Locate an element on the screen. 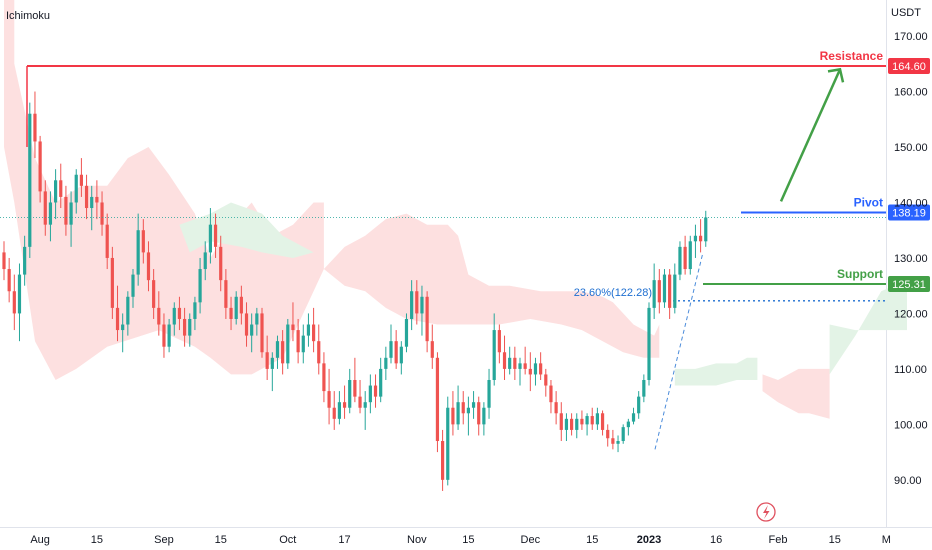 The image size is (932, 550). level-pivot: Pivot 138.19 is located at coordinates (835, 208).